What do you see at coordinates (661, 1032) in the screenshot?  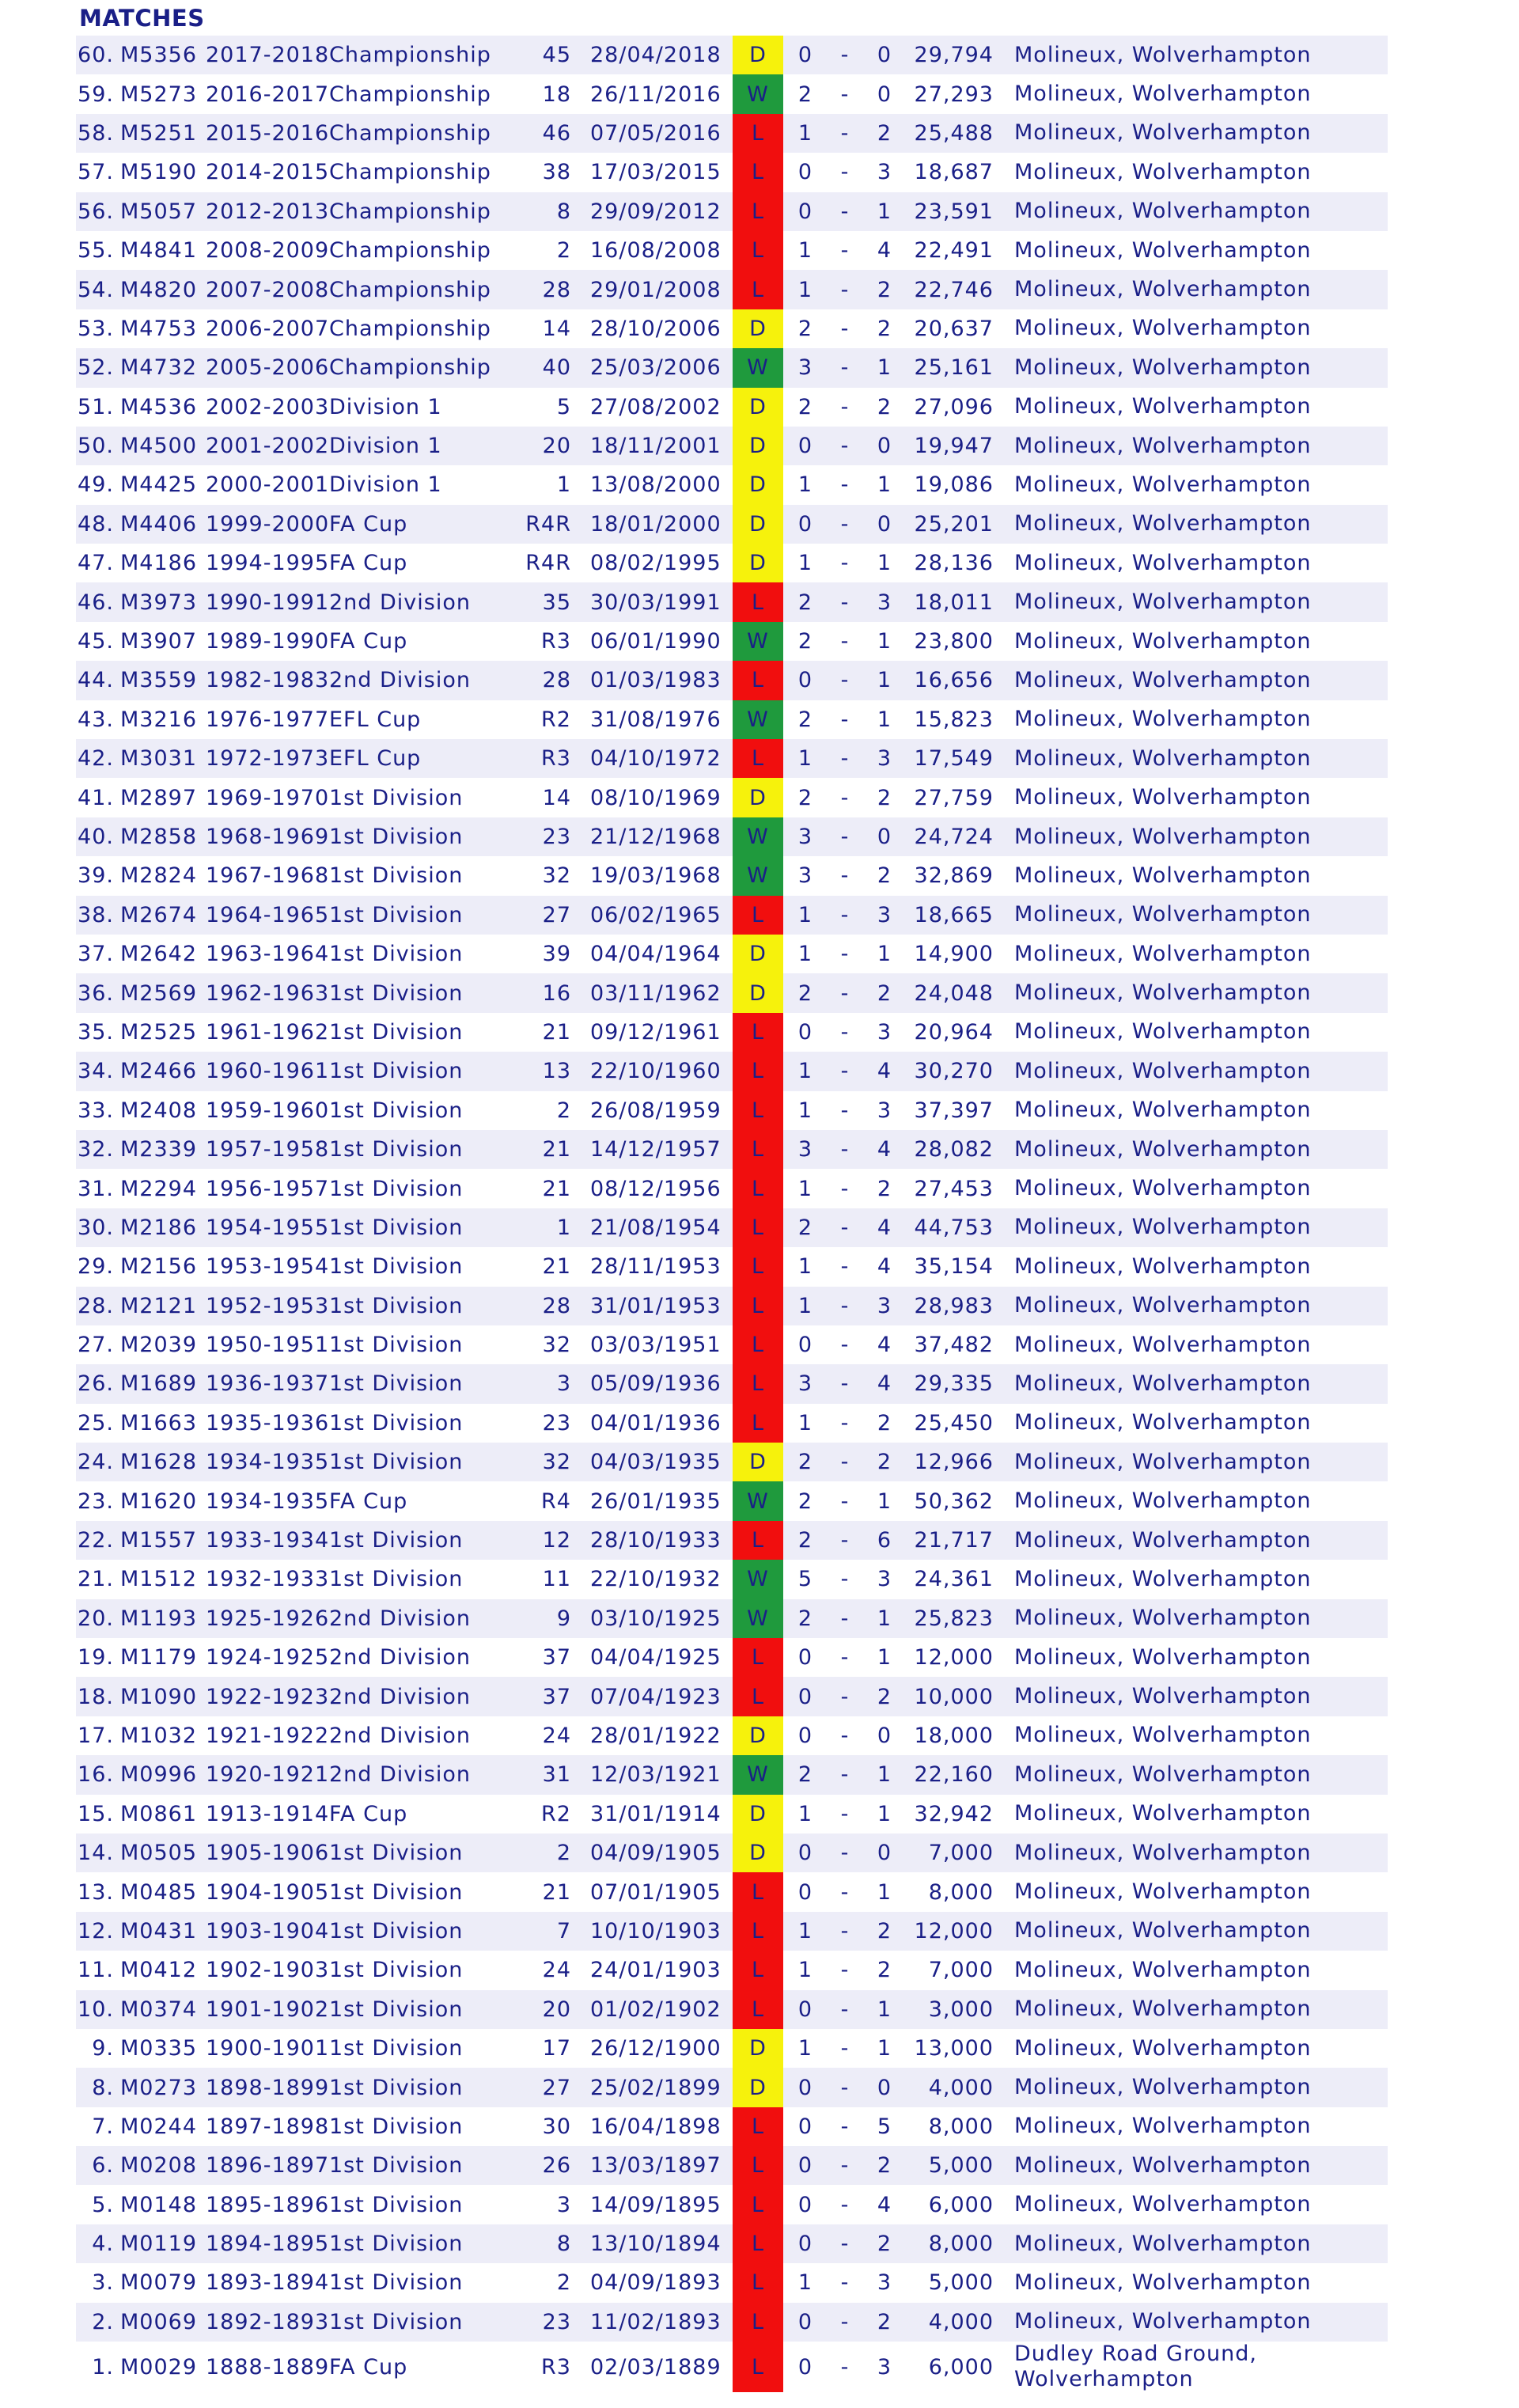 I see `match-date: 09/12/1961` at bounding box center [661, 1032].